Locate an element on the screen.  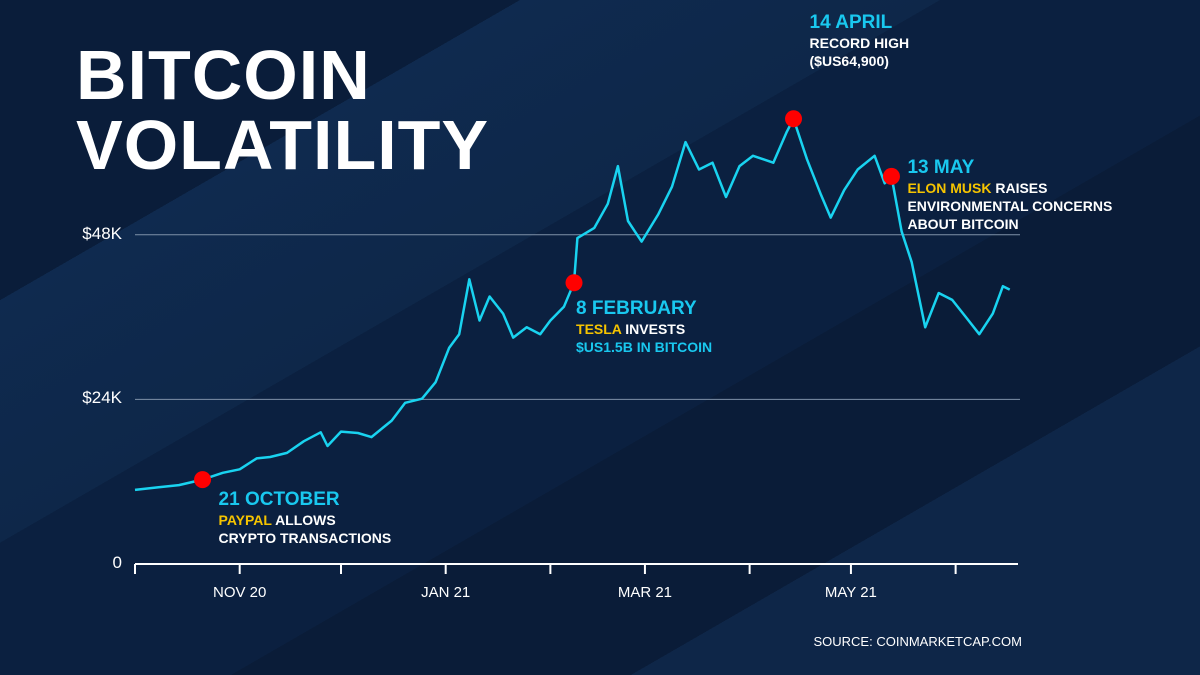
event-date: 13 MAY is located at coordinates (941, 168).